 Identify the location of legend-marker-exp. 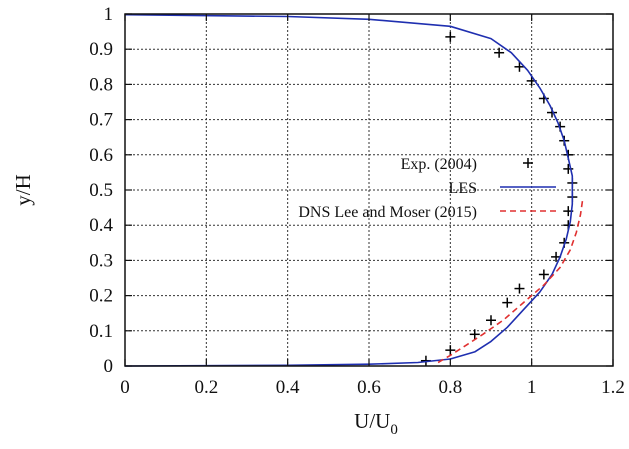
(528, 163).